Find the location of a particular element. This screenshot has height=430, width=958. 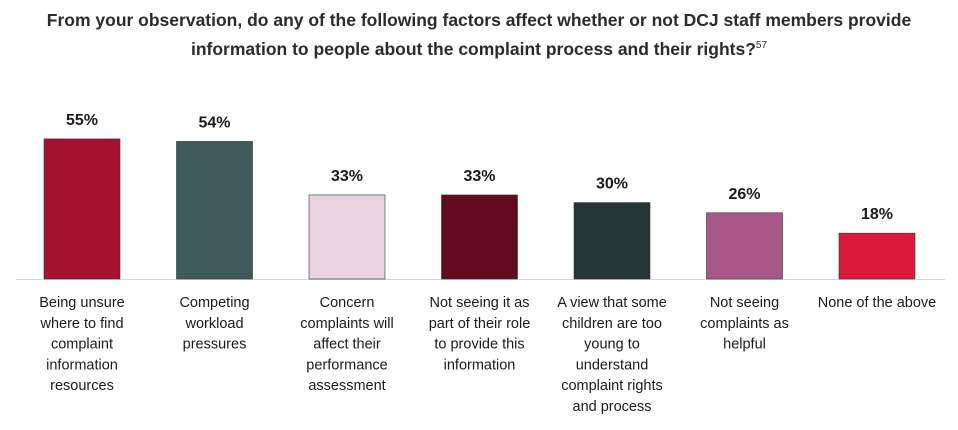

category-label-line: Concern is located at coordinates (347, 303).